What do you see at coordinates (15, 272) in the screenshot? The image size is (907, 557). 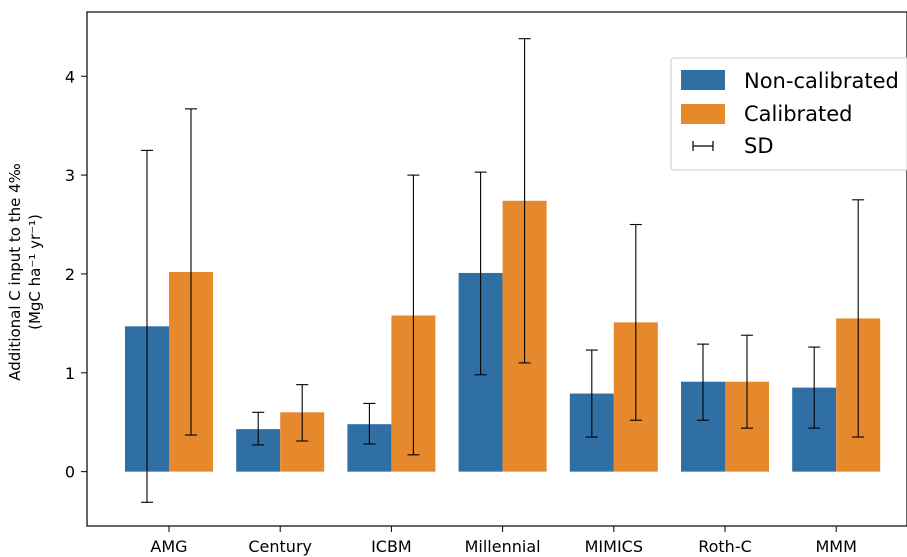 I see `y-axis-title-line1: Additional C input to the 4‰` at bounding box center [15, 272].